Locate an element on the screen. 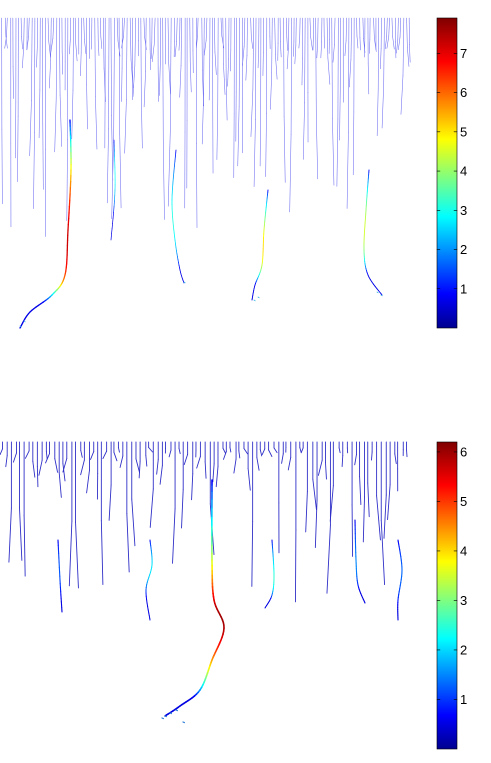 This screenshot has height=763, width=491. colorbar-tick-label: 7 is located at coordinates (463, 53).